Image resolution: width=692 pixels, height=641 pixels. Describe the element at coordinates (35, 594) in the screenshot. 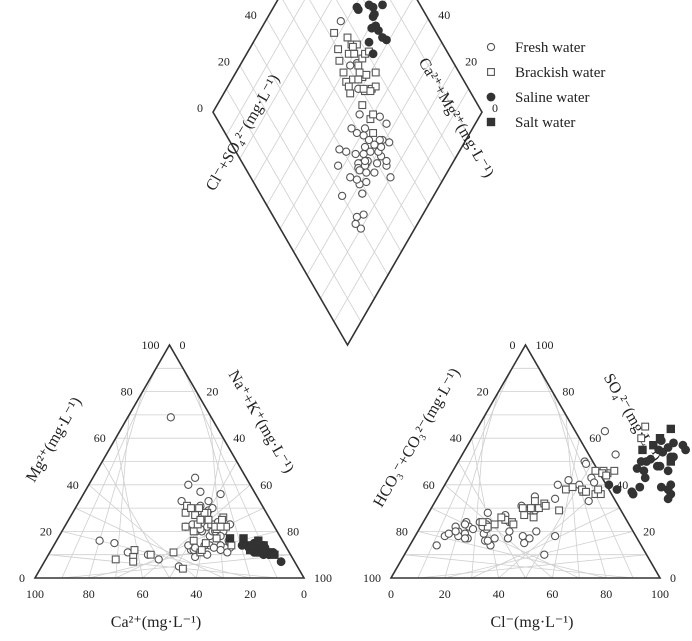

I see `tick-label-ca: 100` at that location.